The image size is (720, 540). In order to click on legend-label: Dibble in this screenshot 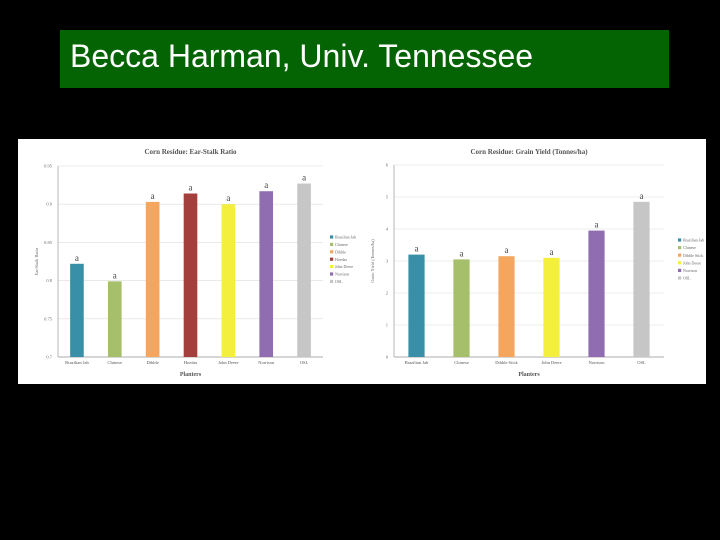, I will do `click(340, 251)`.